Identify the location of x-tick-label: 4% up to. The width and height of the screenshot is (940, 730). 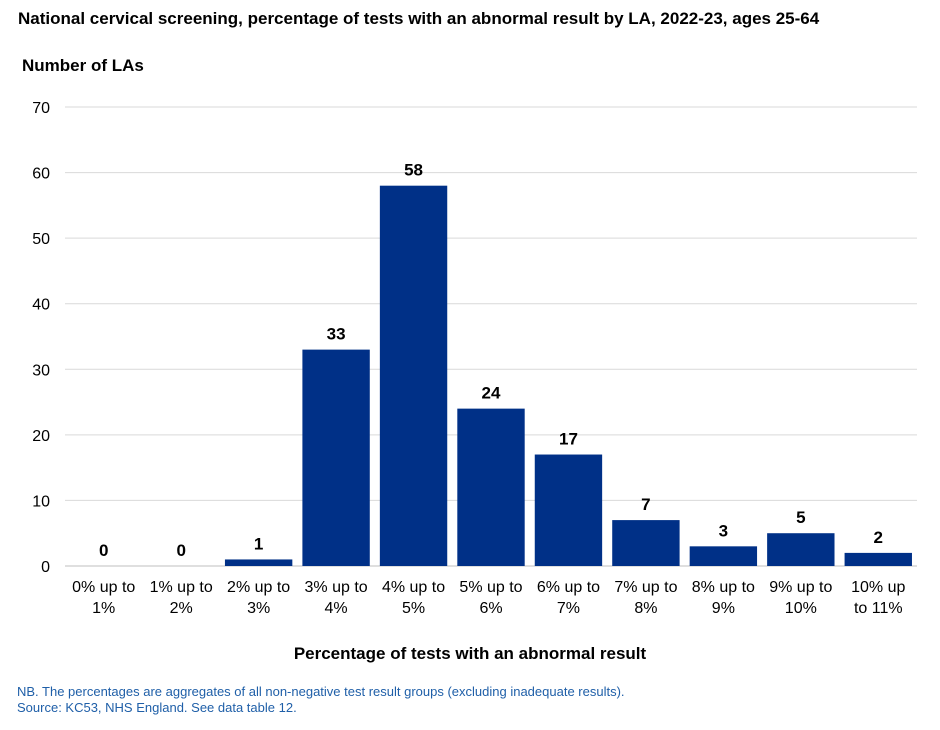
(413, 587).